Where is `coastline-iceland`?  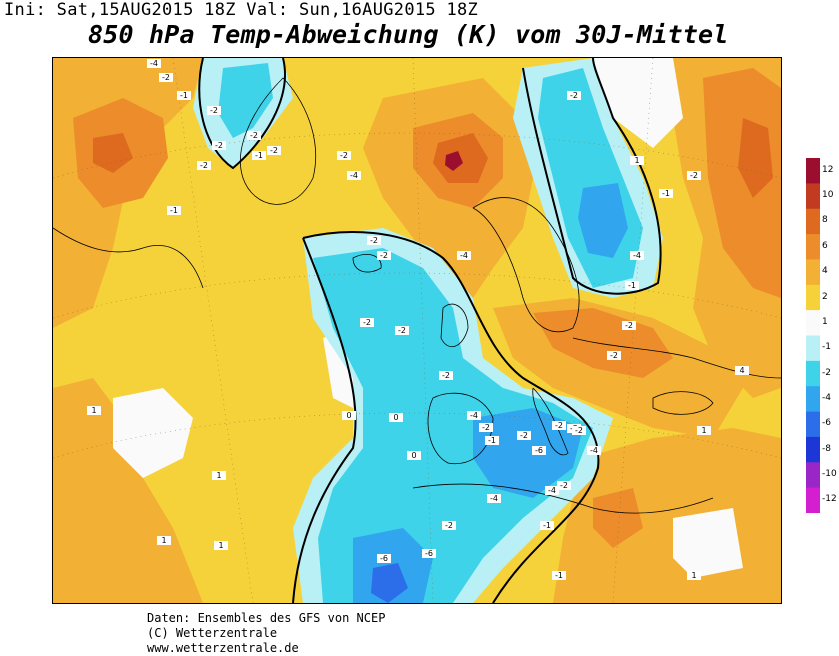 coastline-iceland is located at coordinates (367, 263).